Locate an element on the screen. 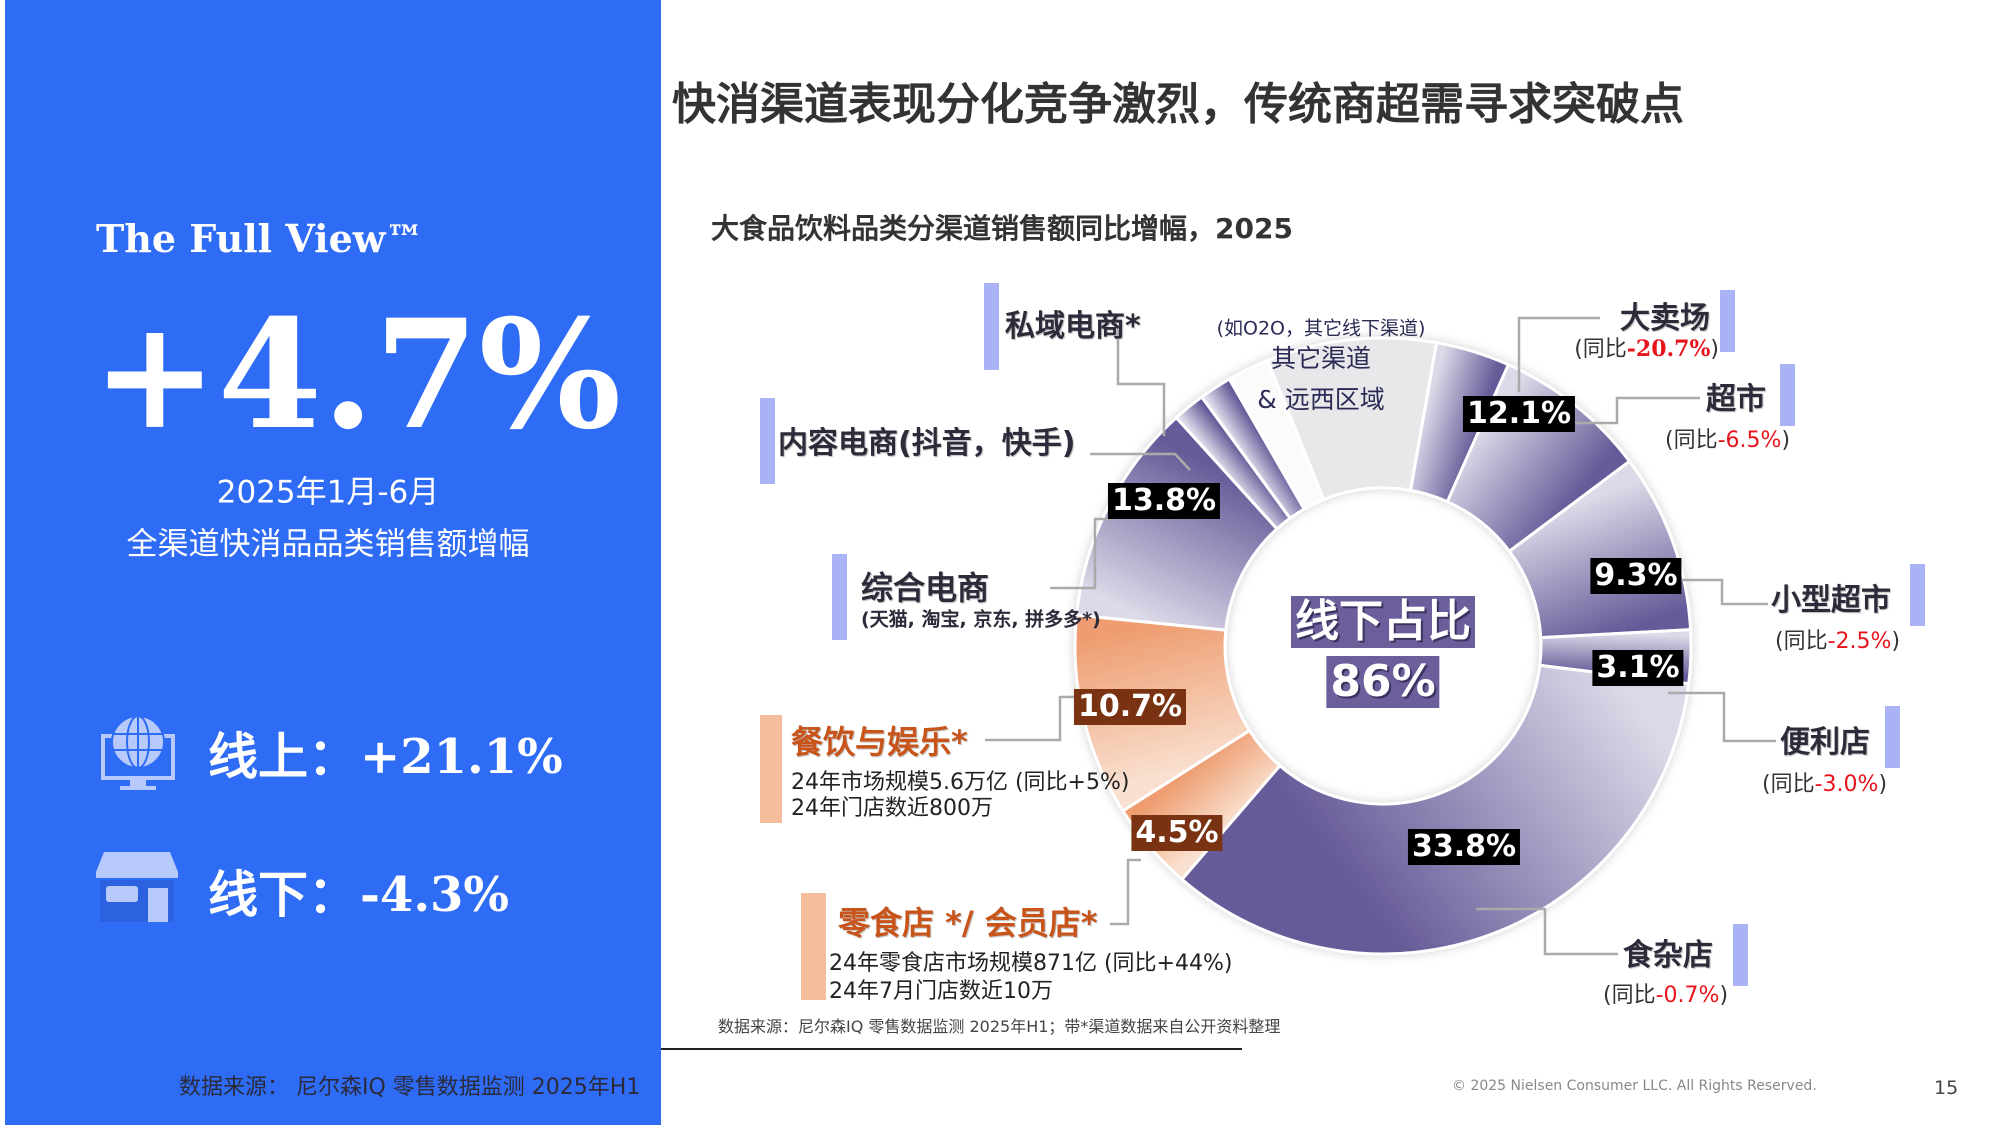  yoy-supermarket: (同比-6.5%) is located at coordinates (1727, 438).